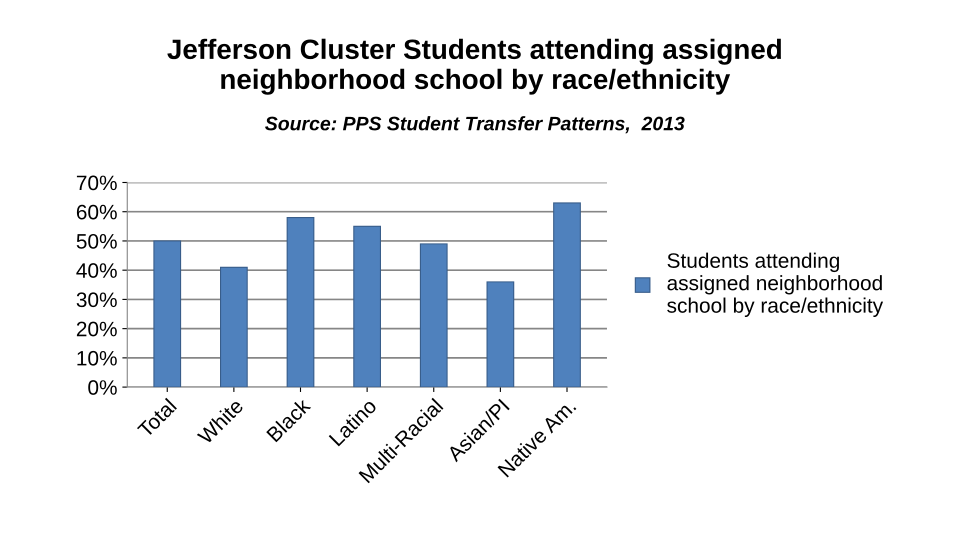 This screenshot has height=553, width=979. I want to click on y-tick-label: 50%, so click(96, 241).